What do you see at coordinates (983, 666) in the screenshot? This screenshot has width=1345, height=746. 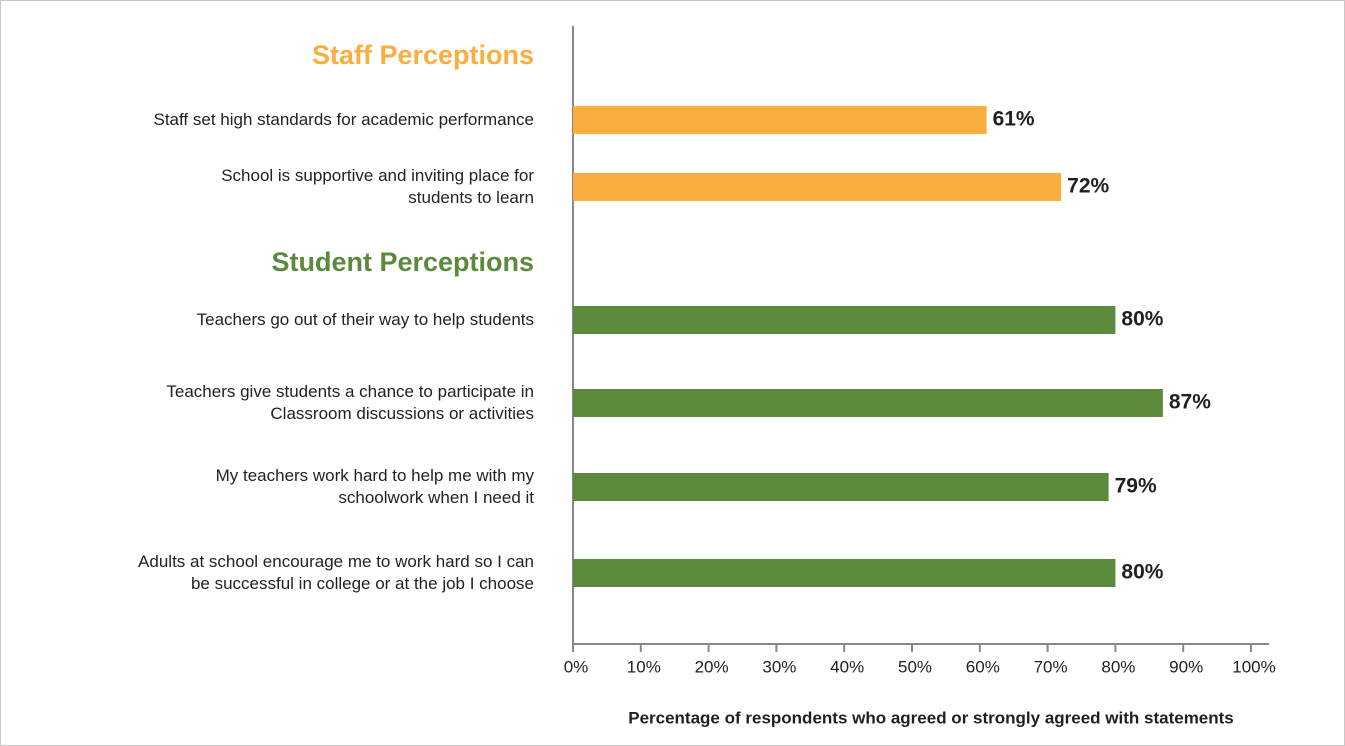 I see `x-tick-label: 60%` at bounding box center [983, 666].